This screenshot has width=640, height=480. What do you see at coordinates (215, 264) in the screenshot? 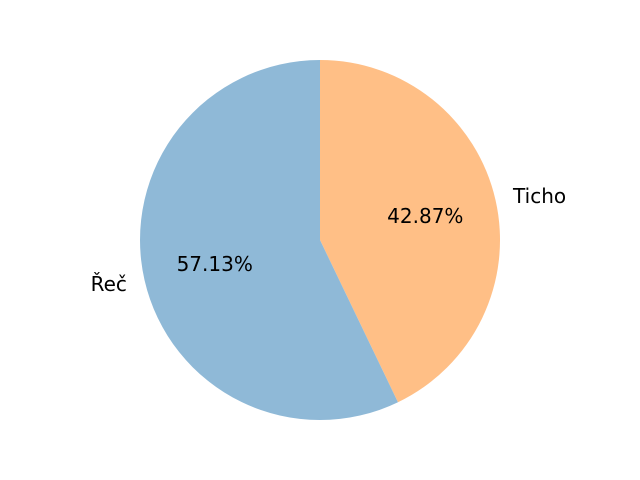
I see `slice-percent-label: 57.13%` at bounding box center [215, 264].